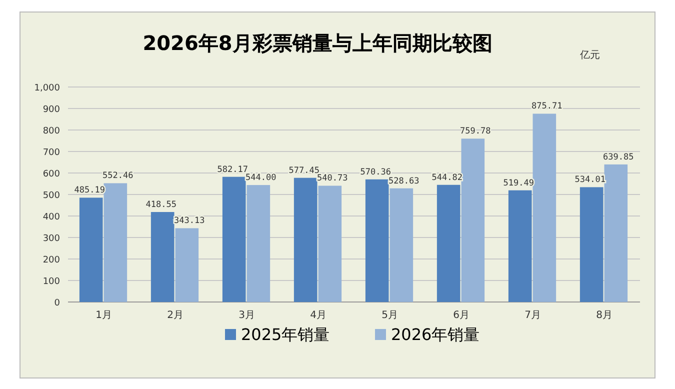 This screenshot has width=675, height=389. What do you see at coordinates (435, 334) in the screenshot?
I see `legend-label: 2026年销量` at bounding box center [435, 334].